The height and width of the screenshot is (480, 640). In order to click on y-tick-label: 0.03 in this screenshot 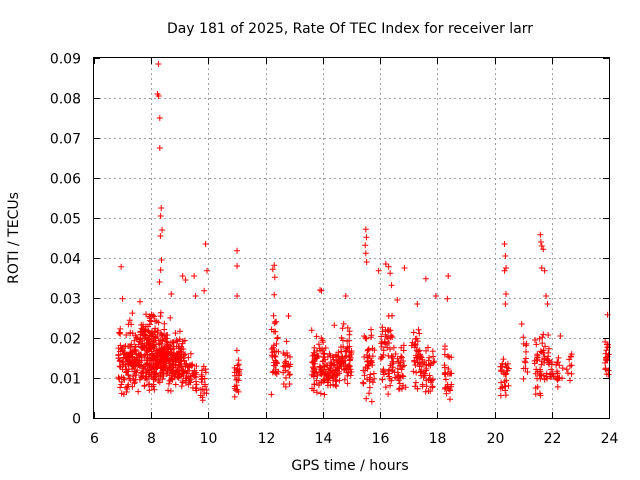, I will do `click(65, 300)`.